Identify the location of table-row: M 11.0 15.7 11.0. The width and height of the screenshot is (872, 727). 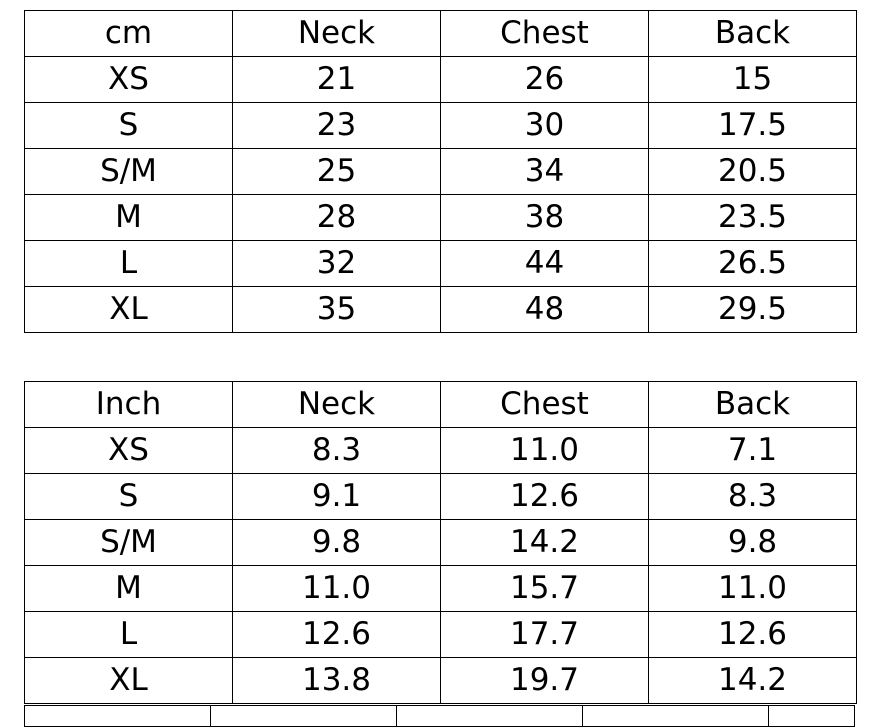
(440, 588).